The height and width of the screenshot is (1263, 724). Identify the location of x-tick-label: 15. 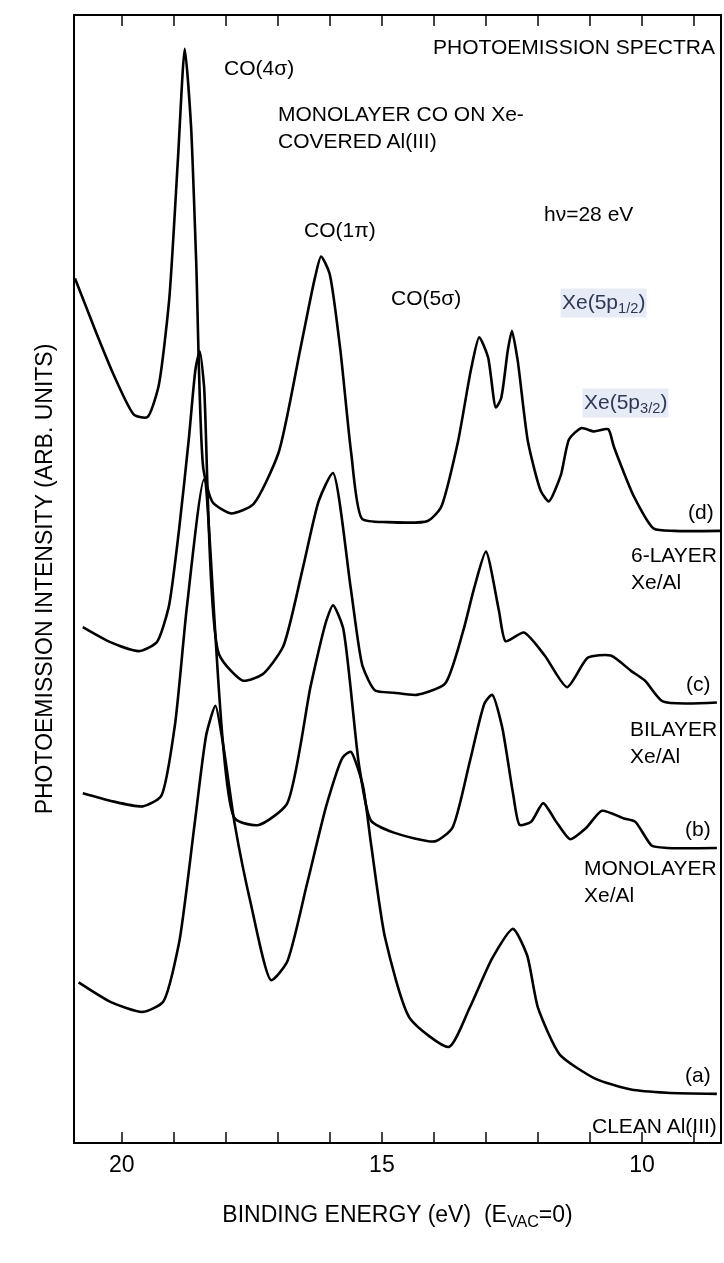
(382, 1163).